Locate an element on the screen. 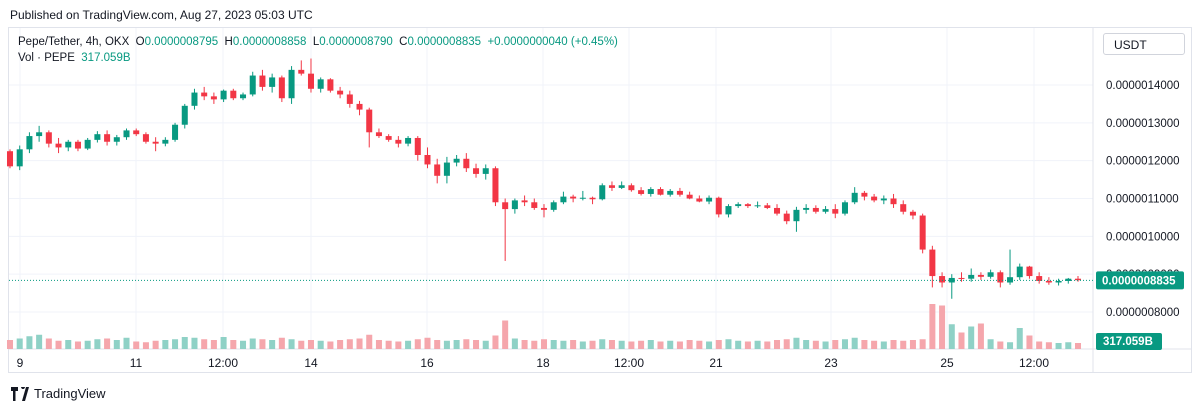 This screenshot has width=1200, height=412. high-label: H is located at coordinates (228, 42).